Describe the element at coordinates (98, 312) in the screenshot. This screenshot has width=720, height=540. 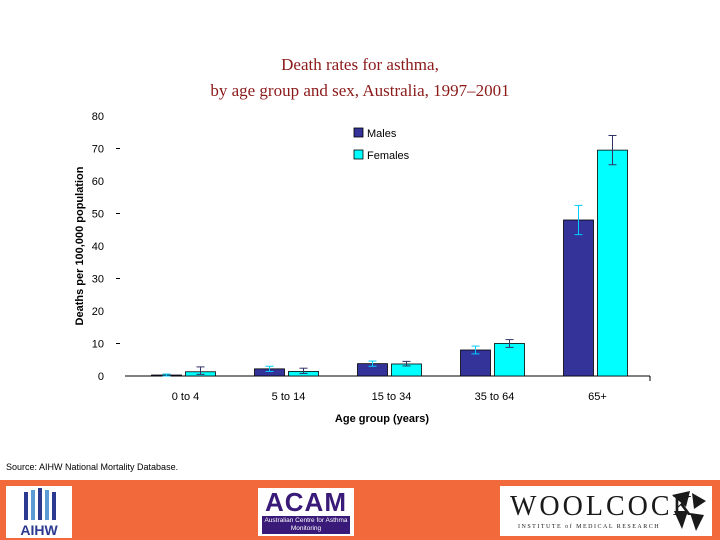
I see `y-tick-label: 20` at that location.